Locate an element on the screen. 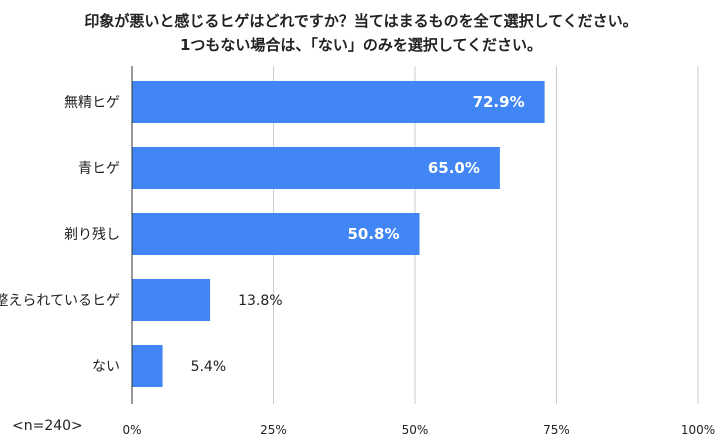 This screenshot has height=446, width=722. chart-title-line-1: 印象が悪いと感じるヒゲはどれですか？当てはまるものを全て選択してください。 is located at coordinates (361, 21).